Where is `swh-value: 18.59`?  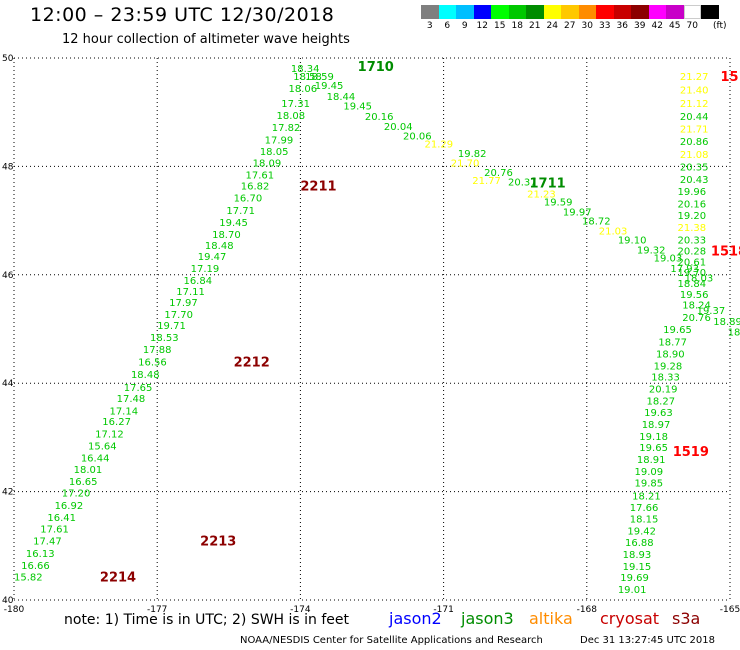
swh-value: 18.59 is located at coordinates (319, 77).